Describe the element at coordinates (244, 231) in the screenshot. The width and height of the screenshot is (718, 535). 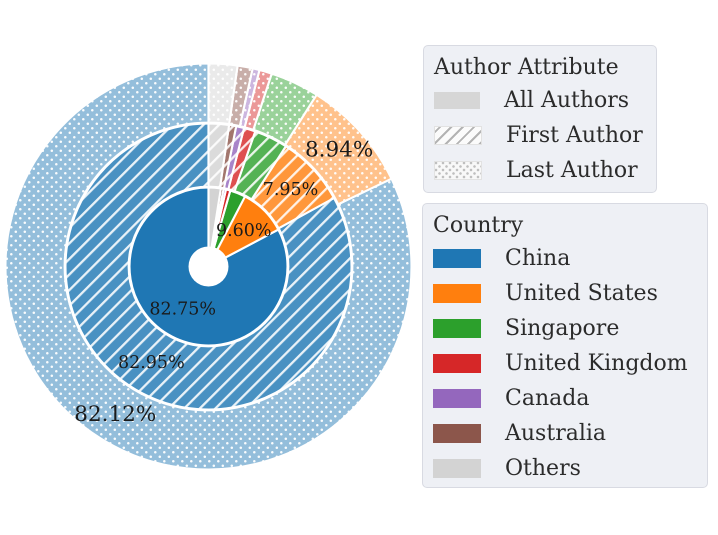
I see `percent-label-all-authors-united-states: 9.60%` at that location.